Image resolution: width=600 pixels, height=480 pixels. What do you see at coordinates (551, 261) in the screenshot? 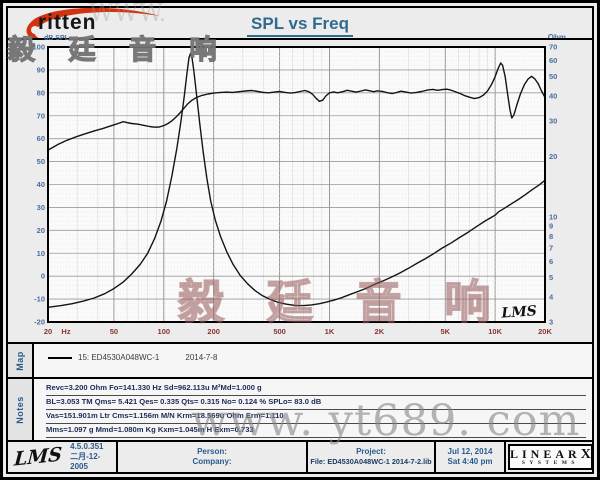
I see `svg-text: 6` at bounding box center [551, 261].